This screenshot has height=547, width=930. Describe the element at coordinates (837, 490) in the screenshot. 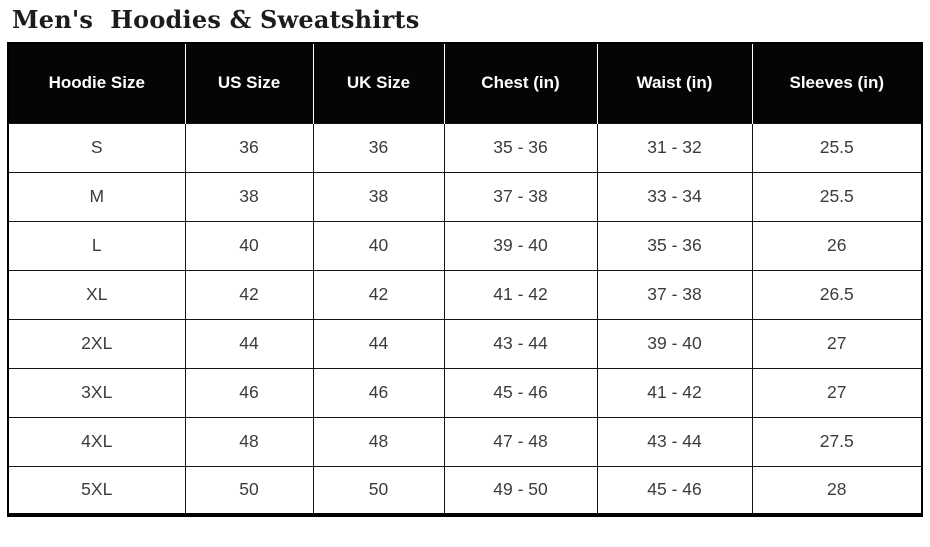

I see `table-cell: 28` at that location.